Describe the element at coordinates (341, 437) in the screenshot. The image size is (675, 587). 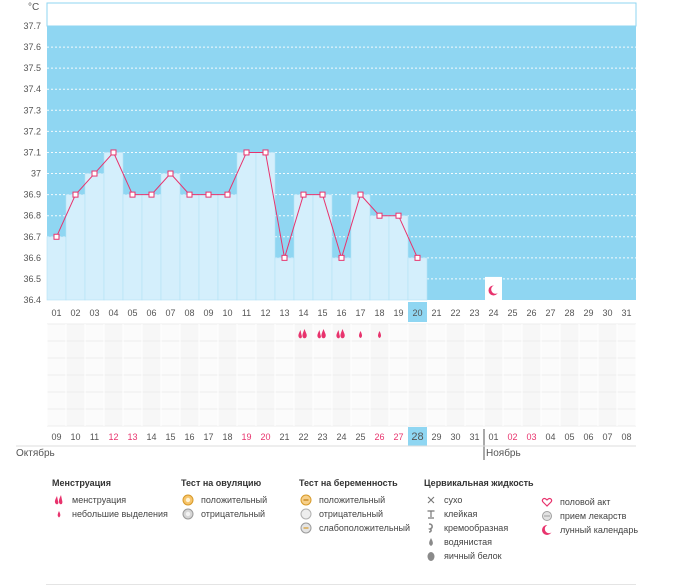
I see `calendar-date-label: 24` at that location.